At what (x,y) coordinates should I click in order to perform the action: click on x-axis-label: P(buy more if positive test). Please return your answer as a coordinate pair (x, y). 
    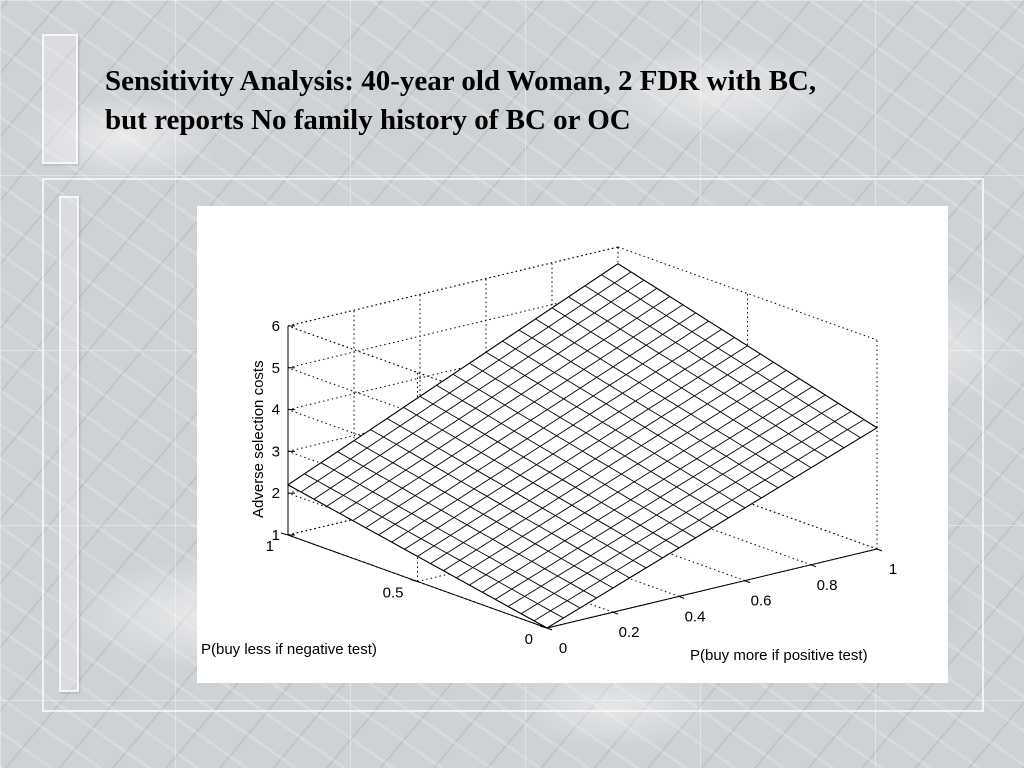
    Looking at the image, I should click on (779, 655).